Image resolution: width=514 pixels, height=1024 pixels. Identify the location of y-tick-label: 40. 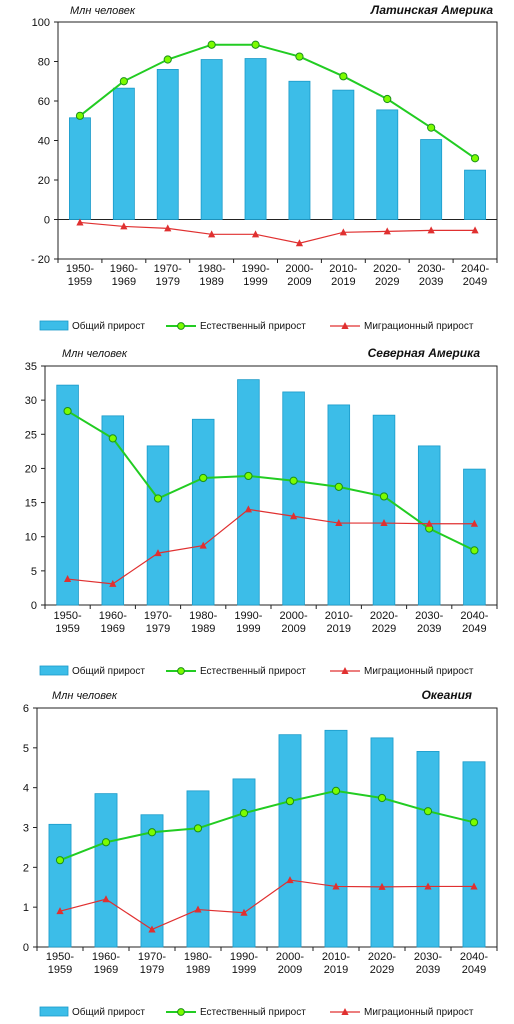
(44, 142).